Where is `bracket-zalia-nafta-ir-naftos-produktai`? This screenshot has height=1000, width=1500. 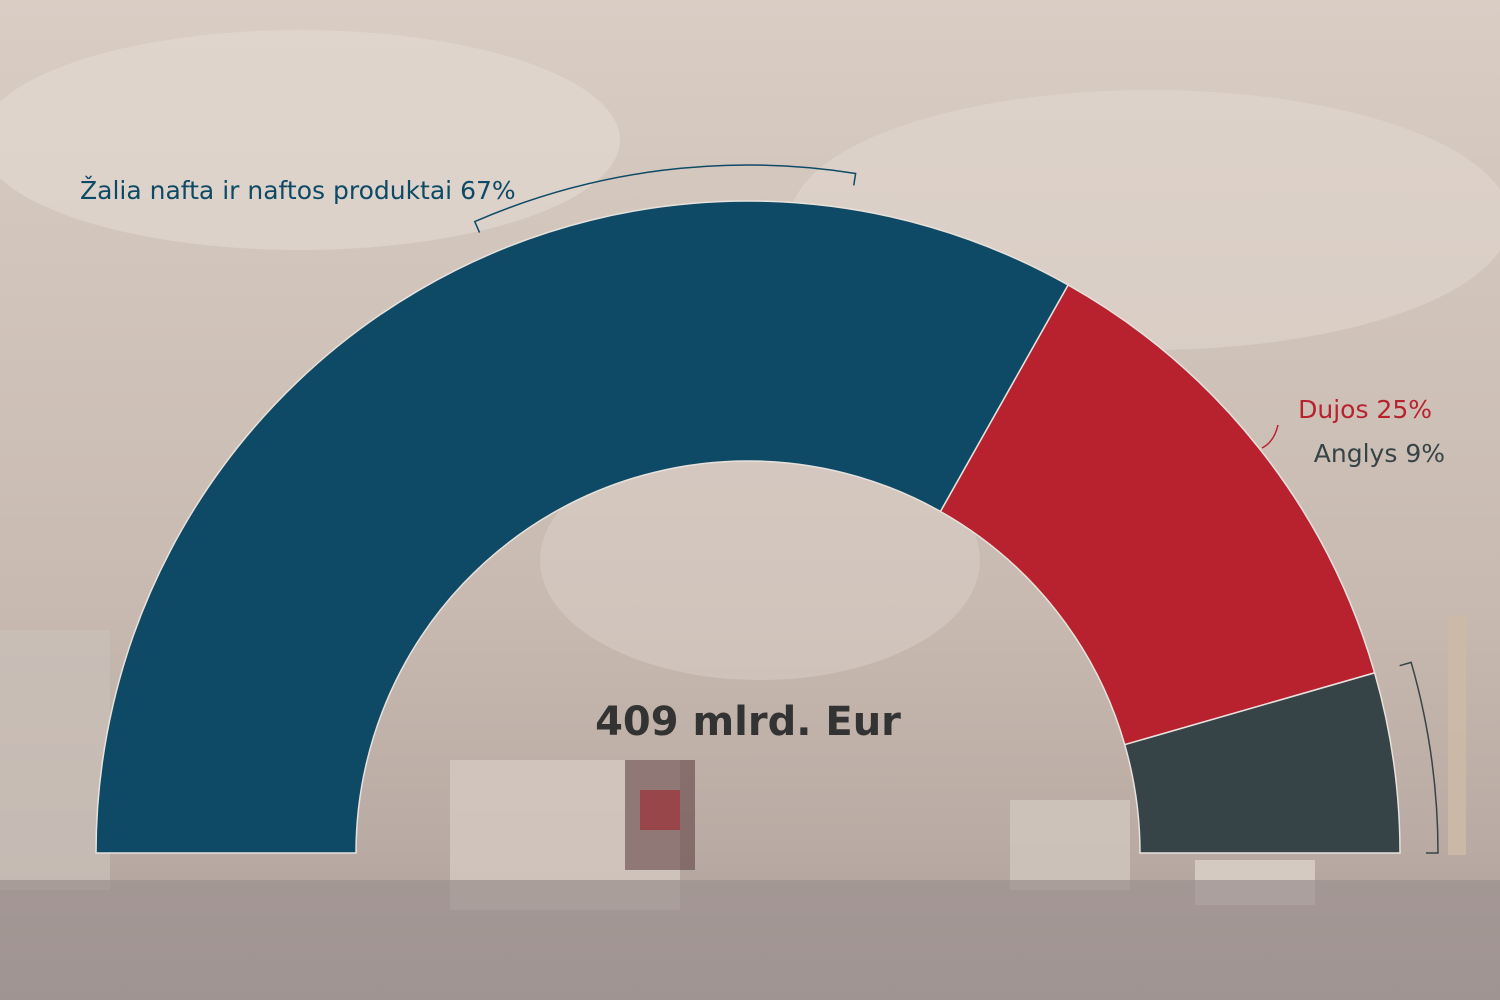
bracket-zalia-nafta-ir-naftos-produktai is located at coordinates (665, 198).